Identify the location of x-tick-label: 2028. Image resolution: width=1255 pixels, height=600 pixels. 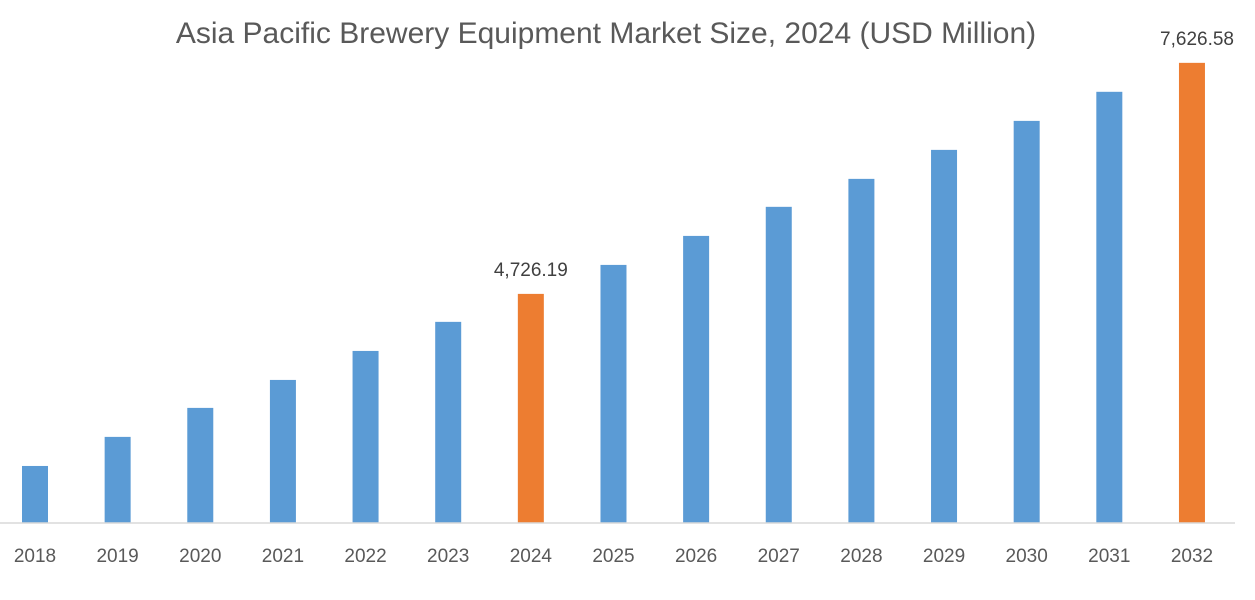
(861, 556).